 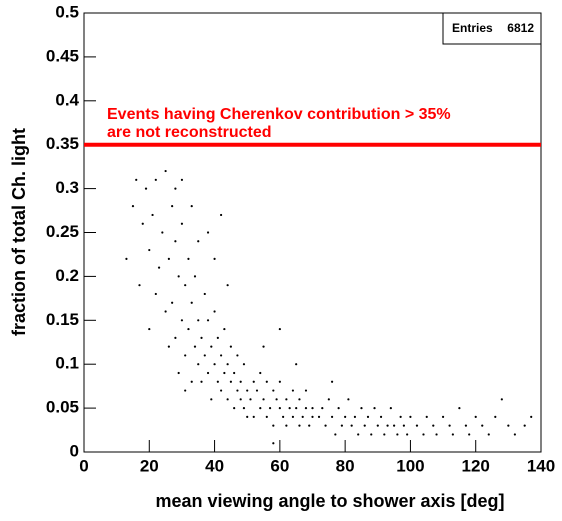 What do you see at coordinates (149, 465) in the screenshot?
I see `x-tick-label: 20` at bounding box center [149, 465].